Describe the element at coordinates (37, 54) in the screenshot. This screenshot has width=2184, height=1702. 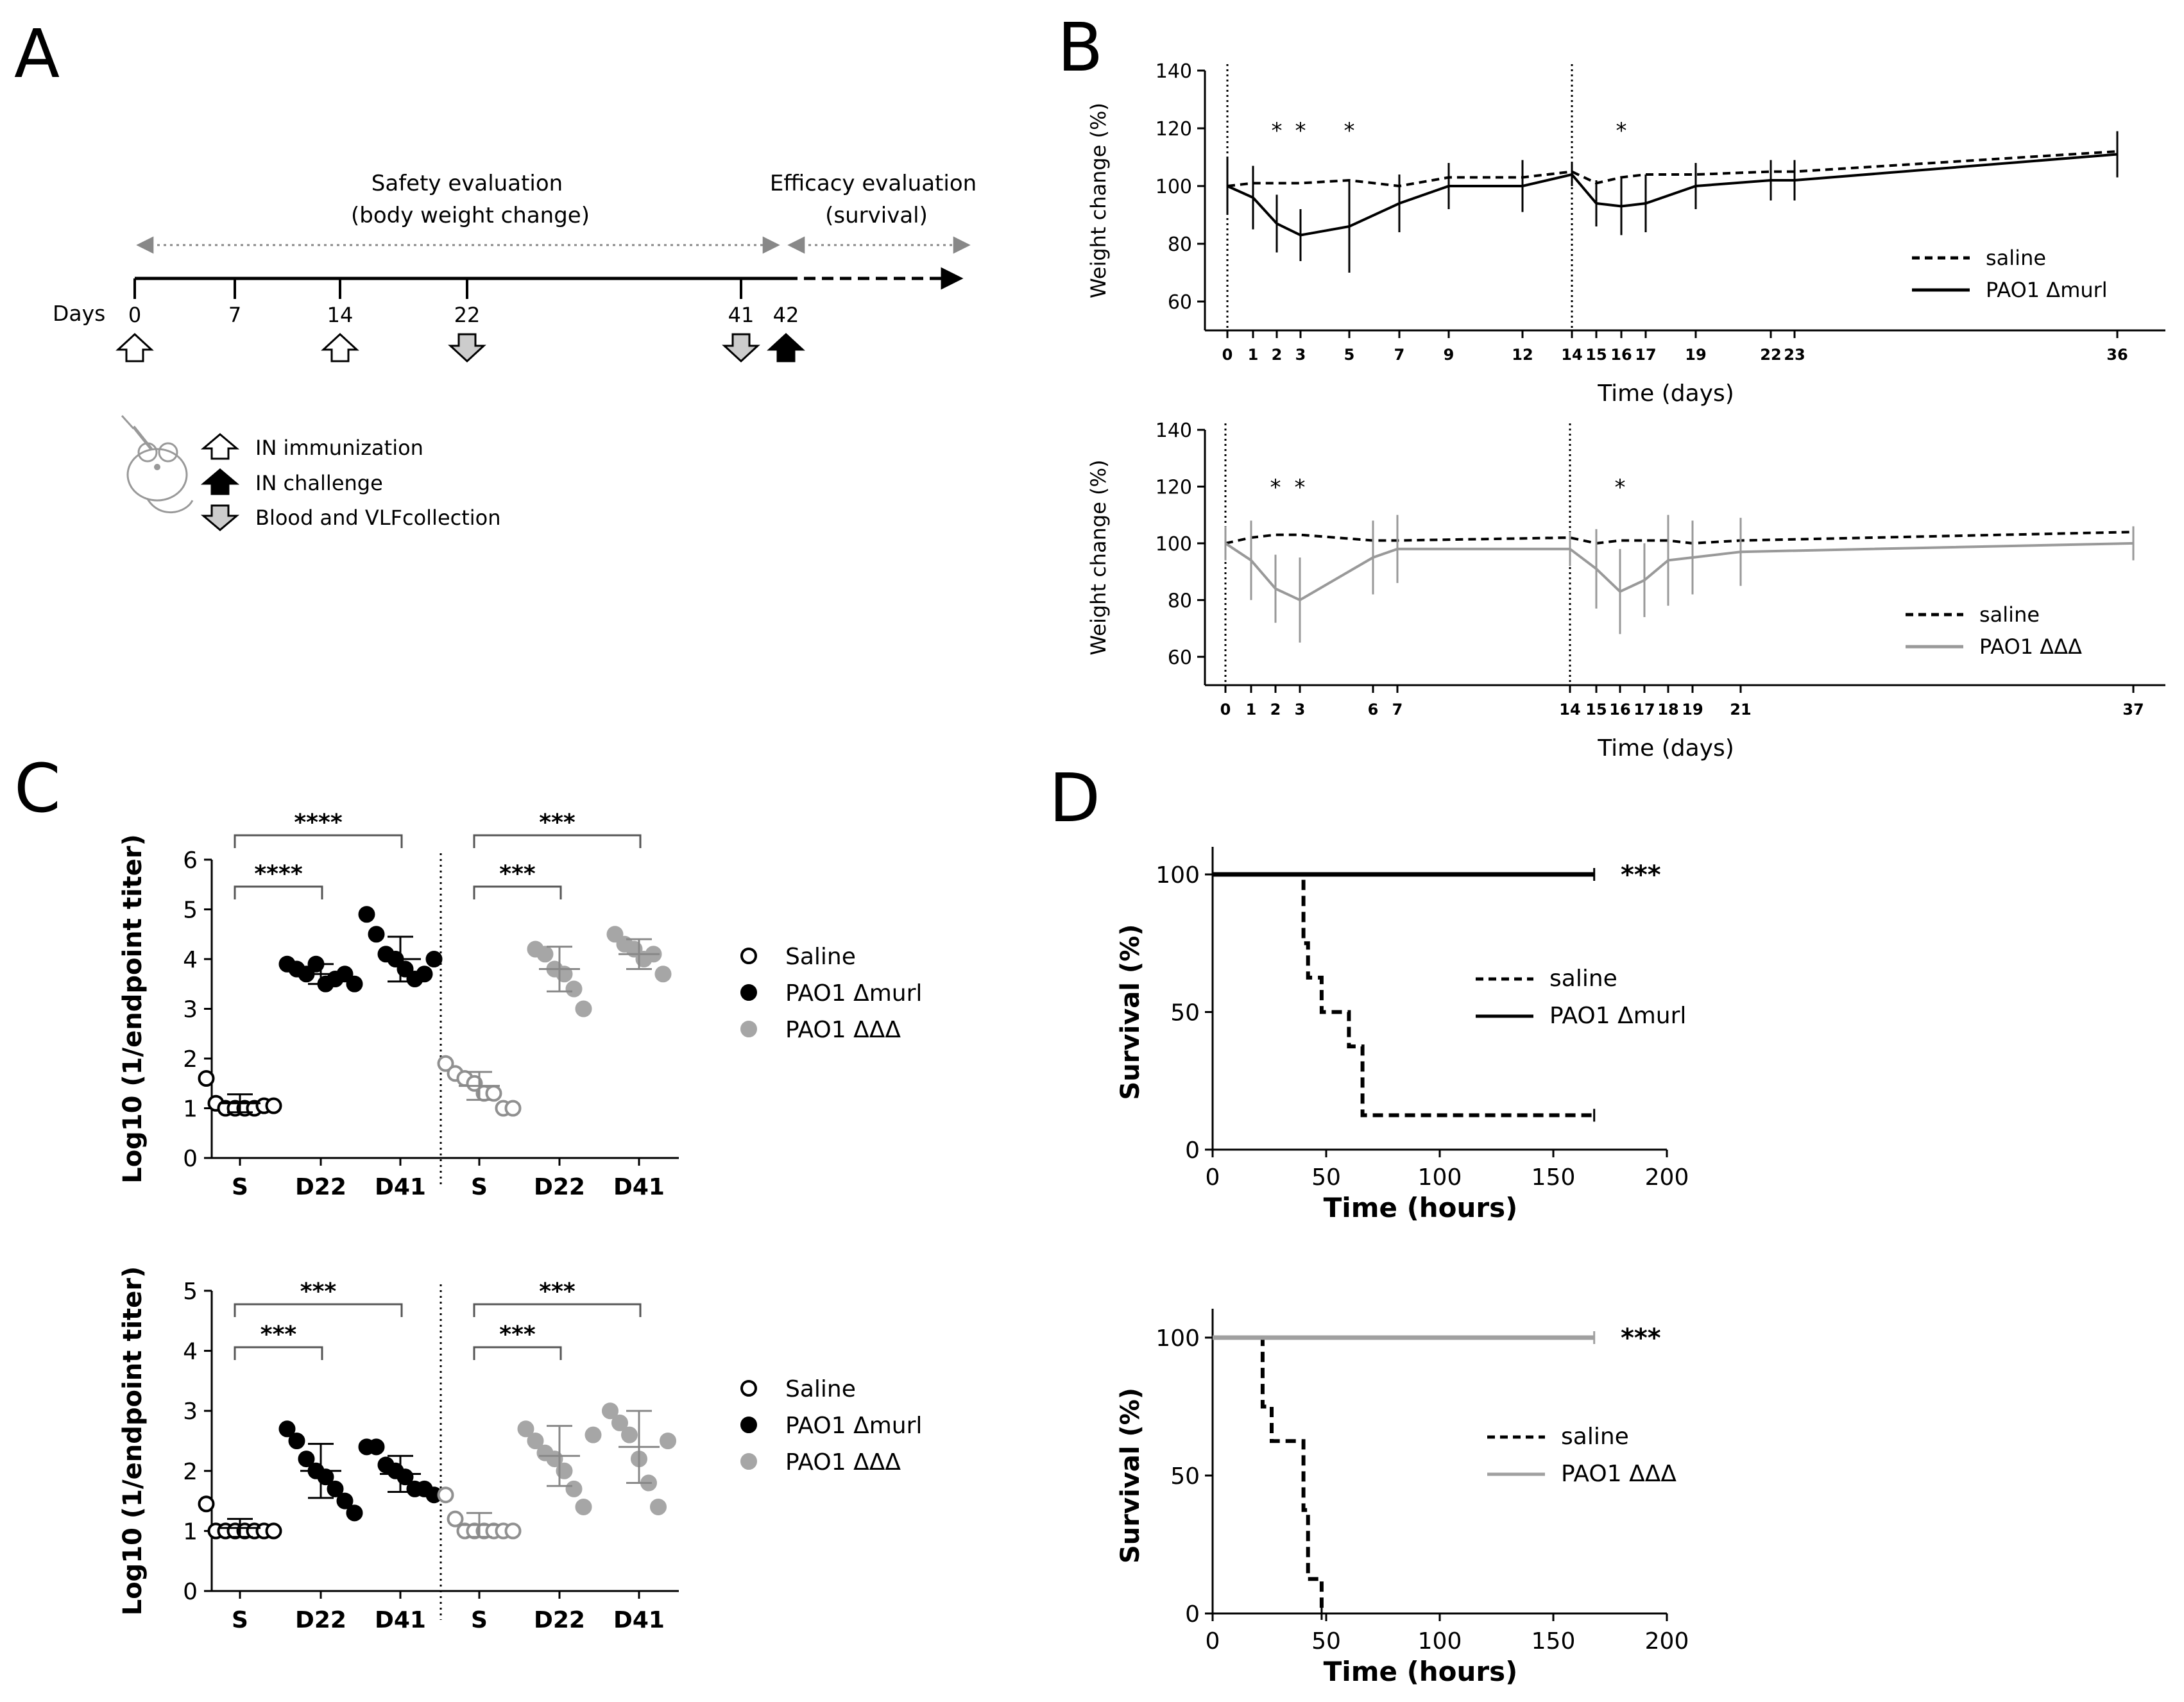
I see `panel-label-a: A` at that location.